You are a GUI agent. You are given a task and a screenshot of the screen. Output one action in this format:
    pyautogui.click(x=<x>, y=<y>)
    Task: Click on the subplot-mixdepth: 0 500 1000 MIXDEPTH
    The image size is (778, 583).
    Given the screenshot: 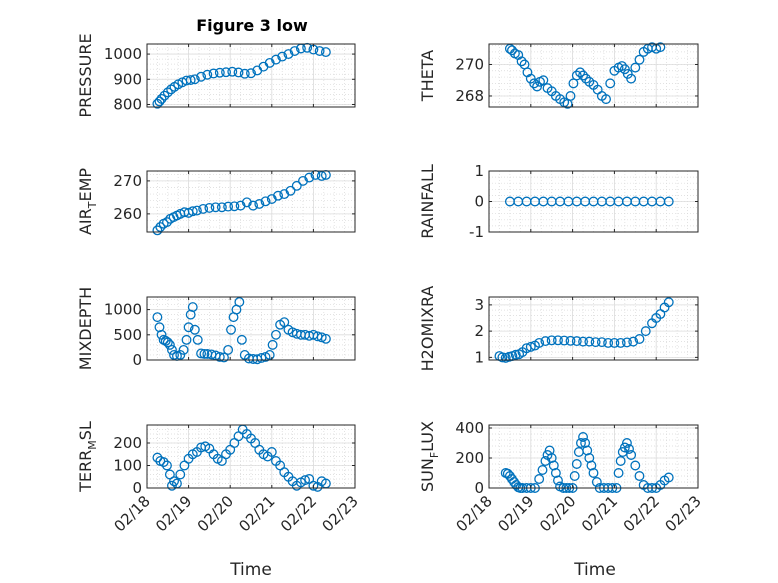 What is the action you would take?
    pyautogui.click(x=216, y=328)
    